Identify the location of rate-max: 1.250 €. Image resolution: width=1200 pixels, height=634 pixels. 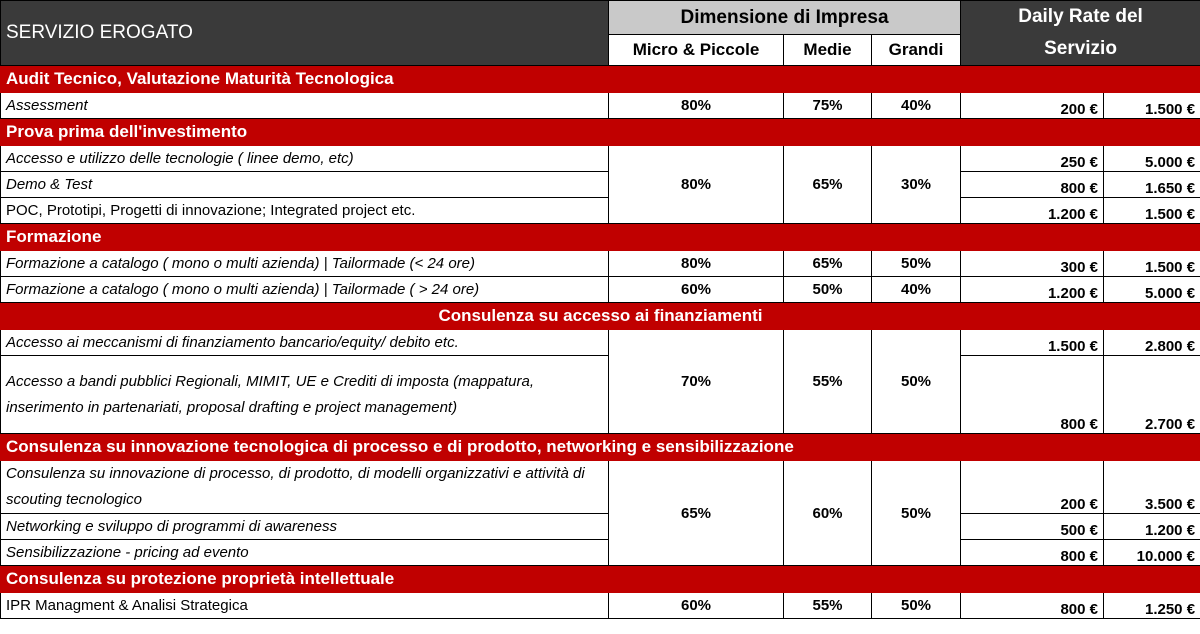
(1151, 605).